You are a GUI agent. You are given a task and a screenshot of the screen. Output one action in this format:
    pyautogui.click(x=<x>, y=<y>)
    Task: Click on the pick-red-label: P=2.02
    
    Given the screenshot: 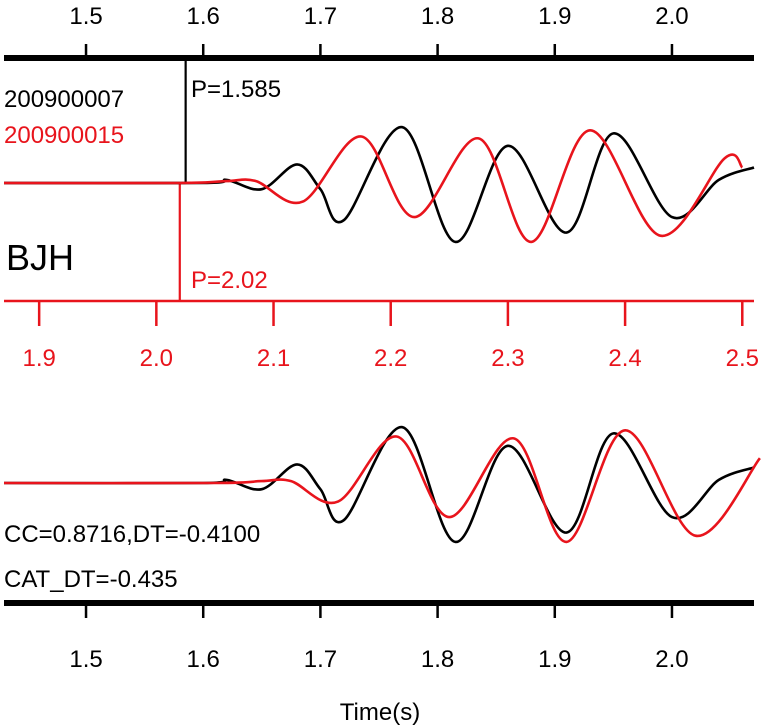 What is the action you would take?
    pyautogui.click(x=229, y=280)
    